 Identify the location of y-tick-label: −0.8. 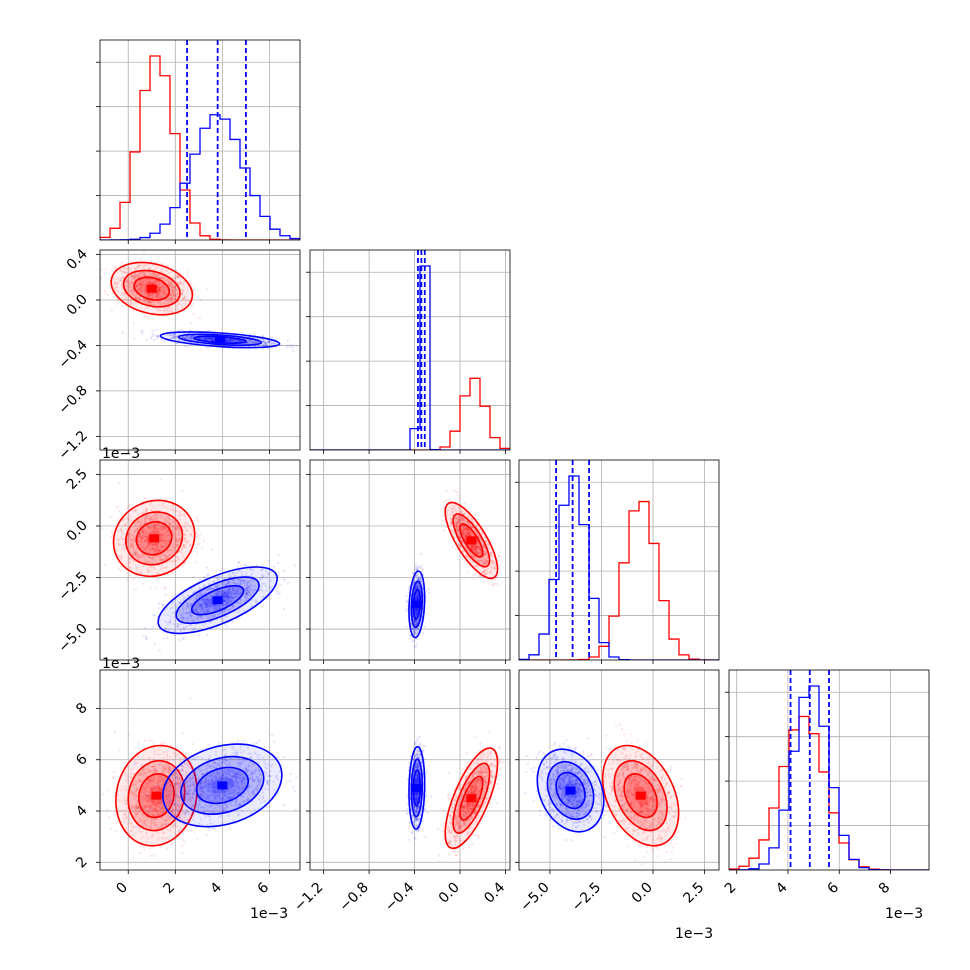
(72, 399).